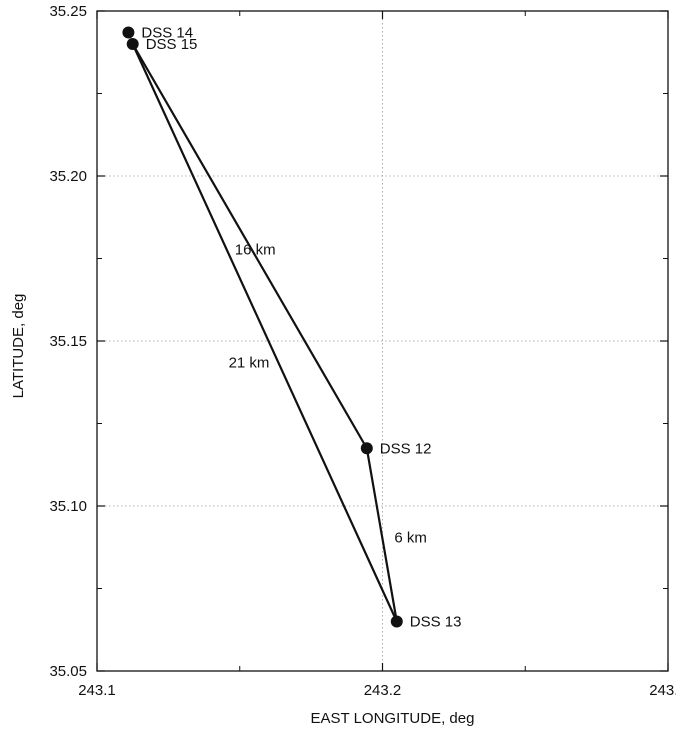 The height and width of the screenshot is (732, 676). What do you see at coordinates (18, 346) in the screenshot?
I see `y-axis-label: LATITUDE, deg` at bounding box center [18, 346].